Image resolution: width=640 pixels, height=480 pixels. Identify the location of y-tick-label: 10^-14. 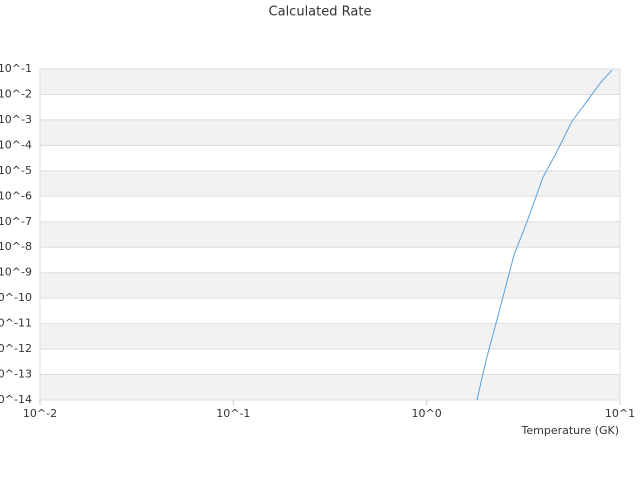
(16, 399).